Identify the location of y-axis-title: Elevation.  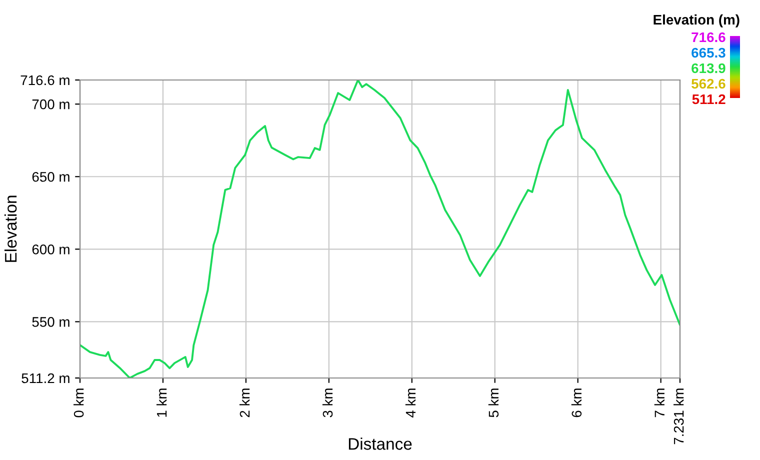
(10, 229).